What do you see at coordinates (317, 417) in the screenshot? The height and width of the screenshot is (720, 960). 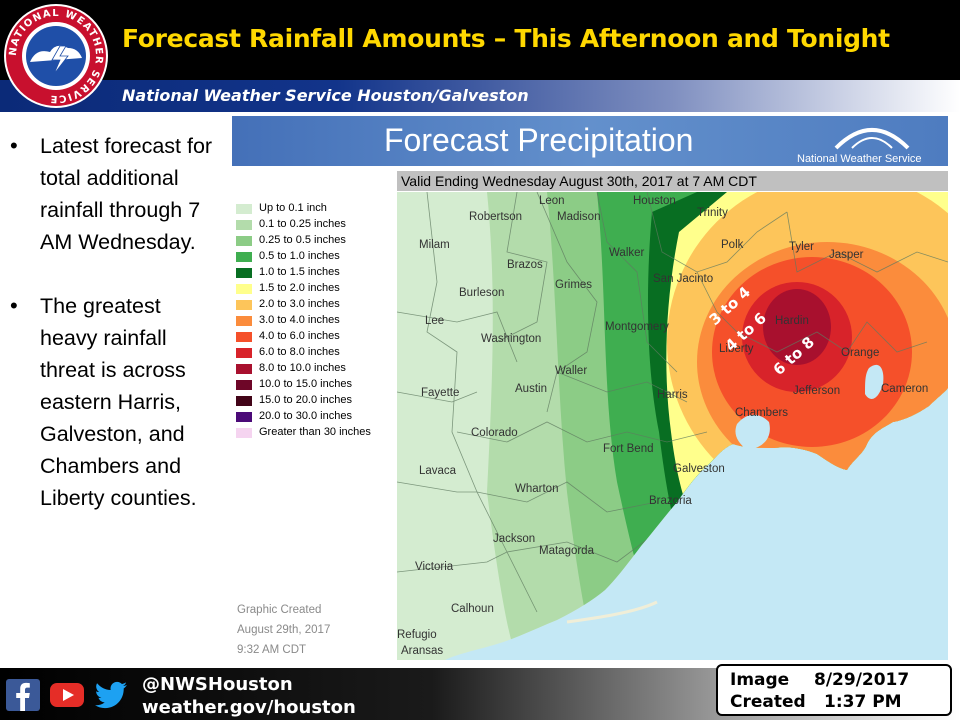 I see `legend-item: 20.0 to 30.0 inches` at bounding box center [317, 417].